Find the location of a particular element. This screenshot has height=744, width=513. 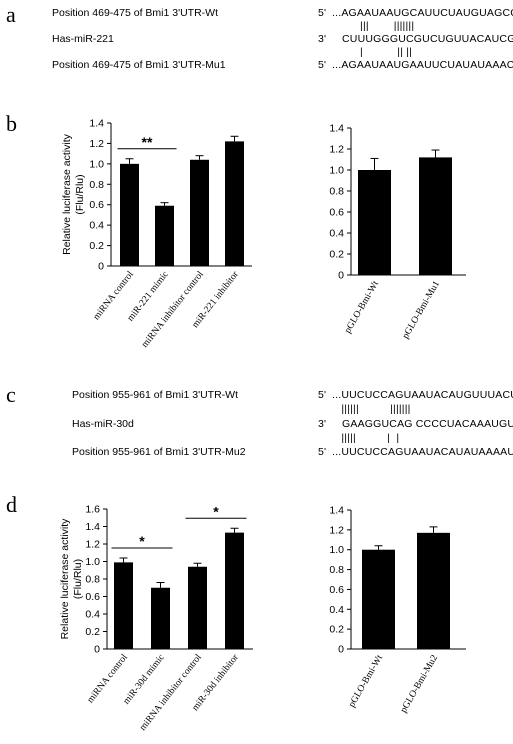

alignment-sequence: GAAGGUCAG CCCCUACAAAUGU is located at coordinates (427, 424).